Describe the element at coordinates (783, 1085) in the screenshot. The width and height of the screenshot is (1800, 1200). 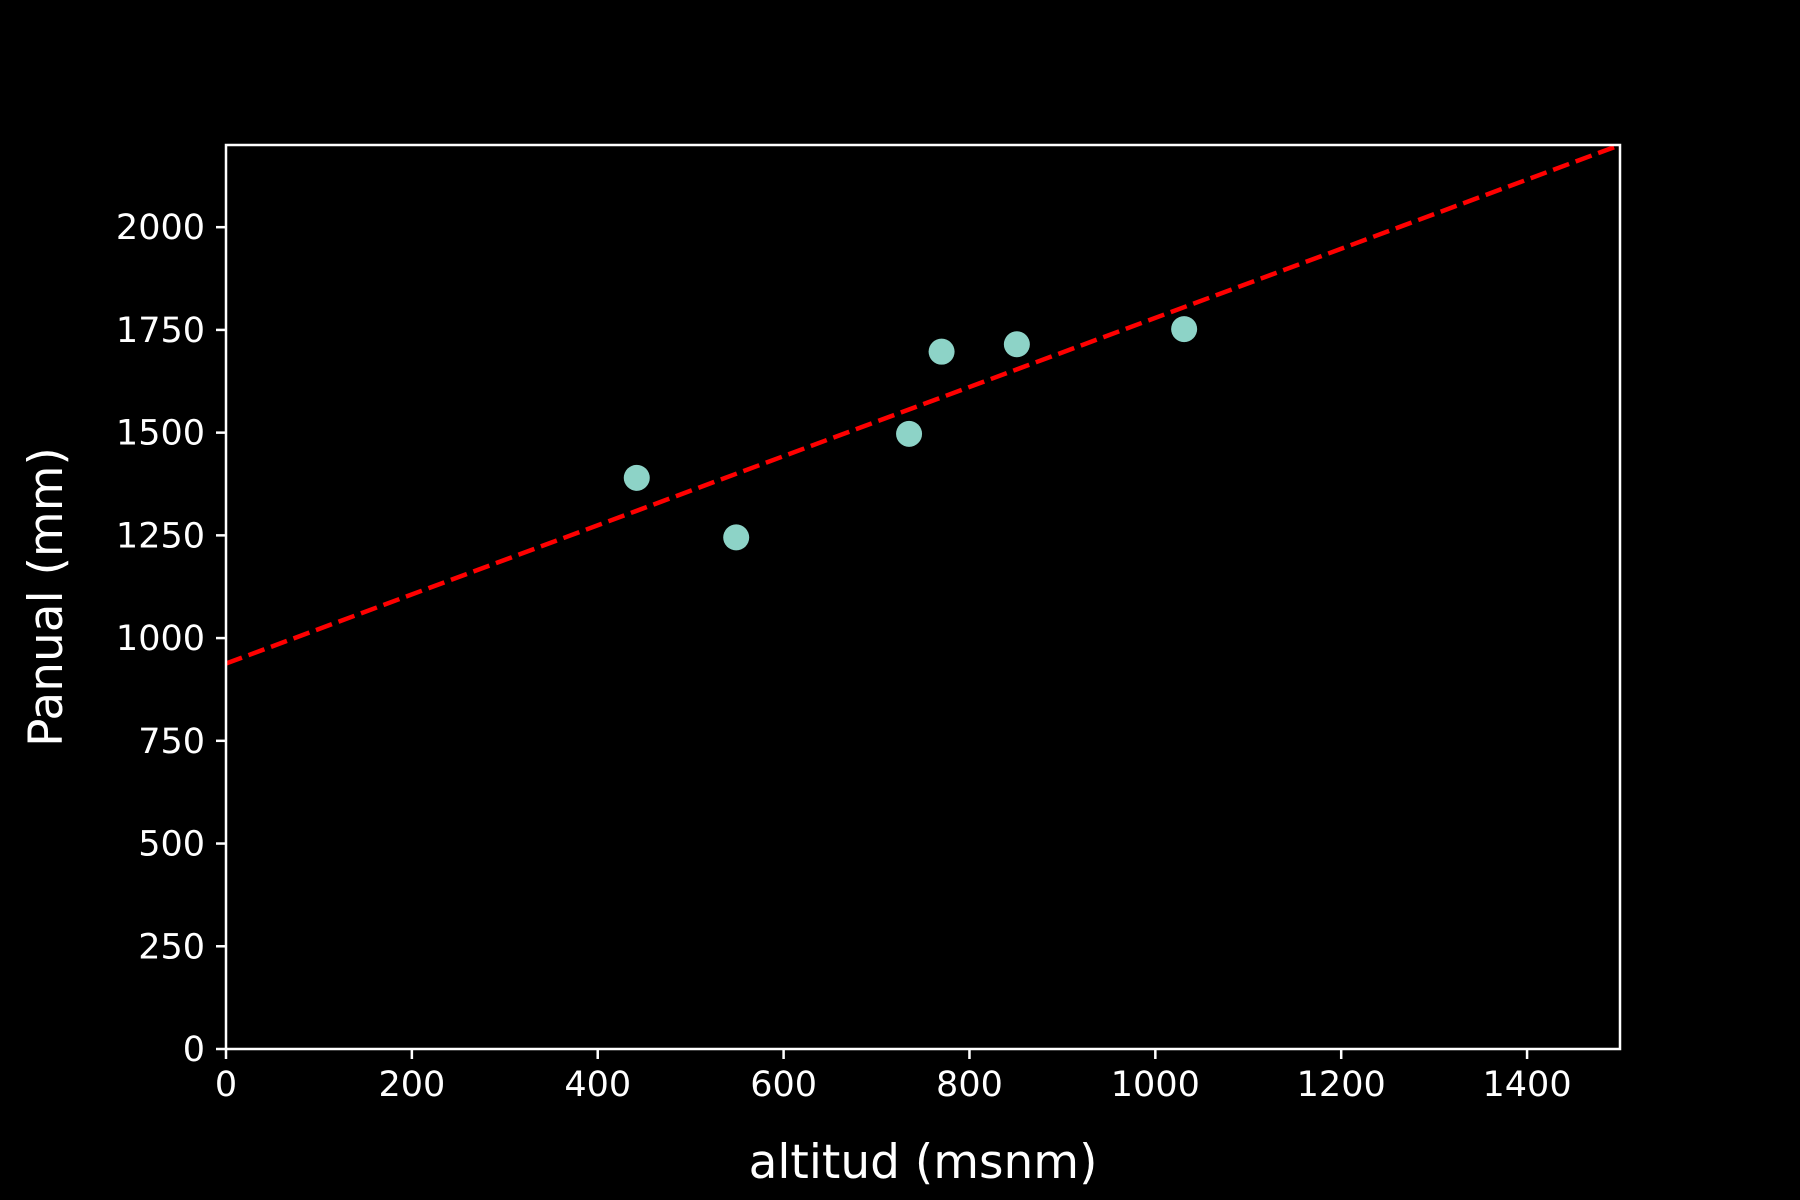
I see `x-tick-label: 600` at that location.